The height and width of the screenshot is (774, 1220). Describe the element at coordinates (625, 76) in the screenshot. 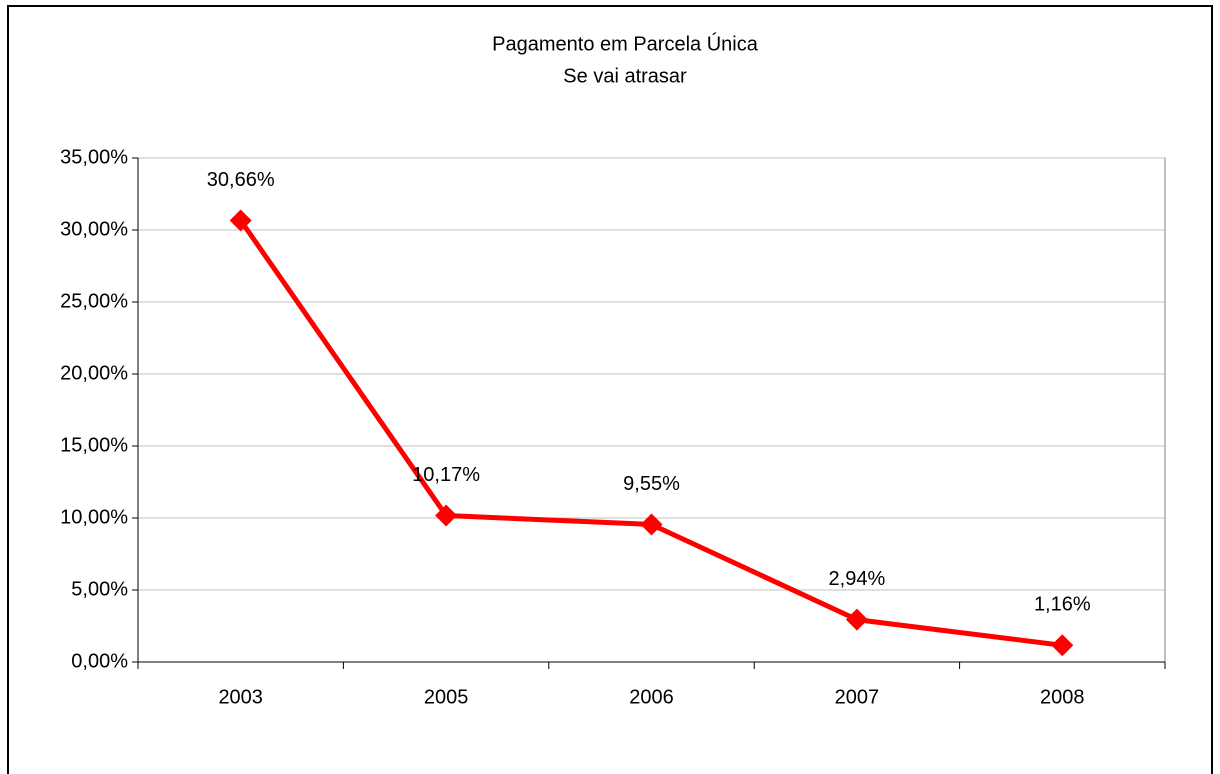

I see `chart-subtitle: Se vai atrasar` at that location.